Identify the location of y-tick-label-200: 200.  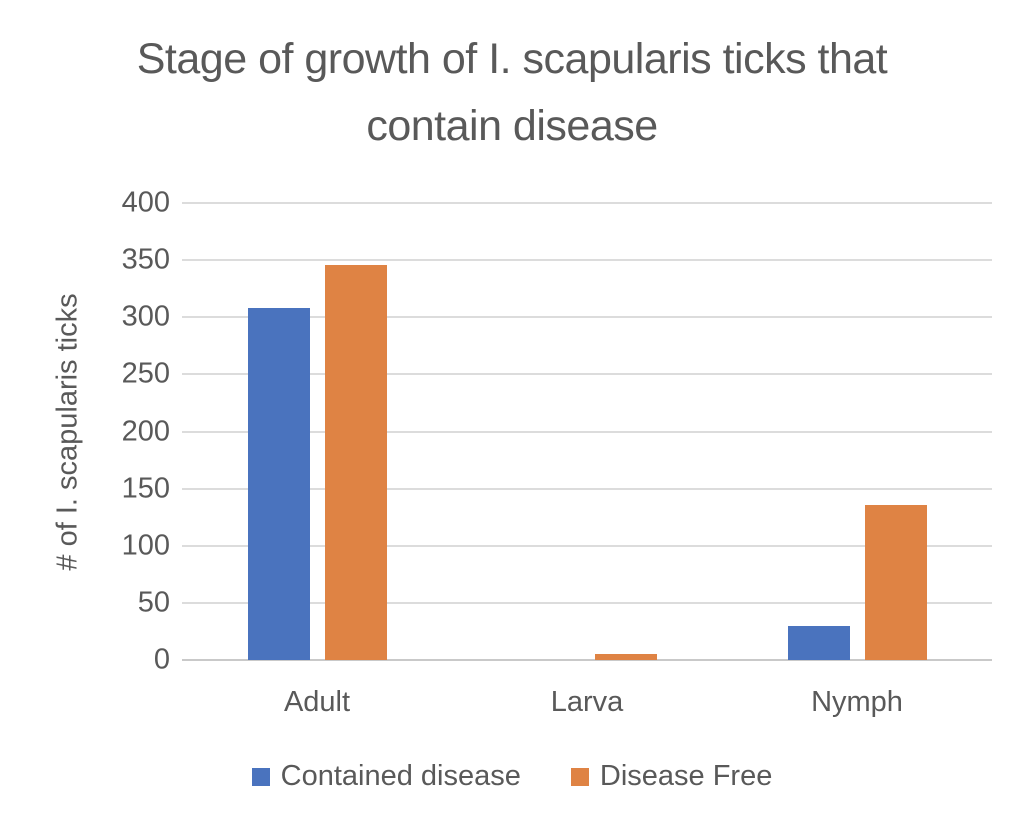
(145, 431).